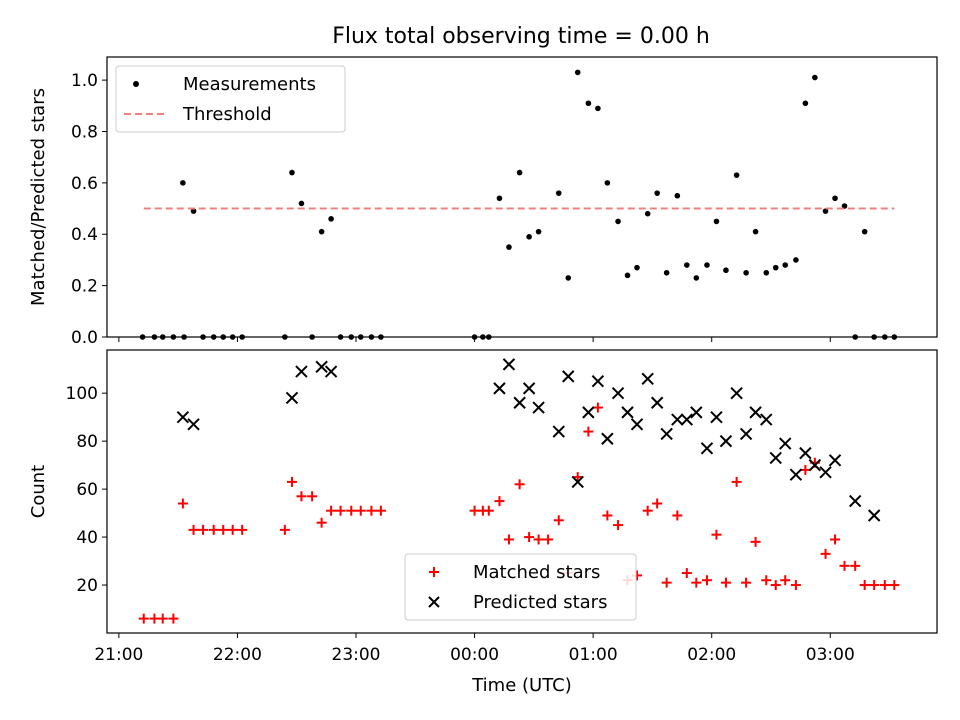 This screenshot has height=720, width=960. I want to click on bottom-legend: Matched stars Predicted stars, so click(520, 587).